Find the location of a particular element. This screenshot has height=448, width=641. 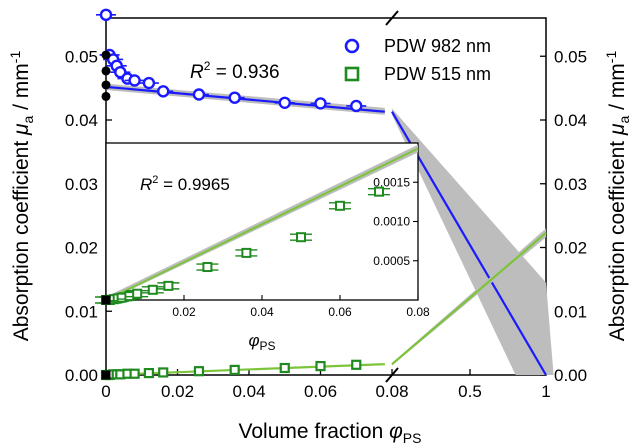

y-axis-label-left: Absorption coefficient μa / mm-1 is located at coordinates (21, 196).